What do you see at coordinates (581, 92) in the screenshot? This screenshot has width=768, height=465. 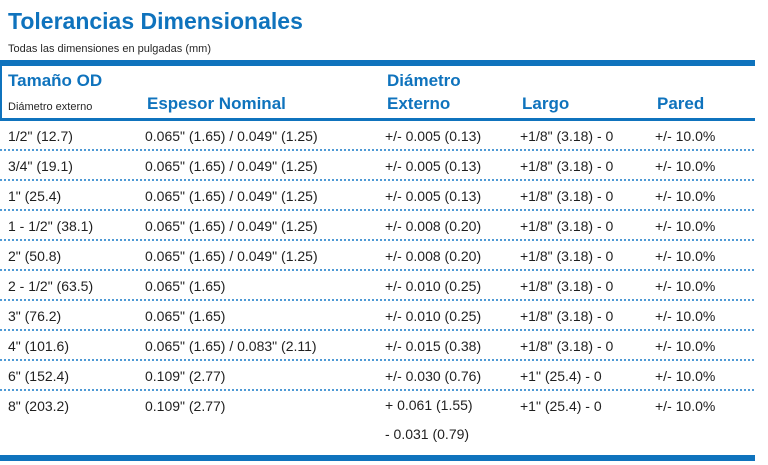 I see `column-header-largo: Largo` at bounding box center [581, 92].